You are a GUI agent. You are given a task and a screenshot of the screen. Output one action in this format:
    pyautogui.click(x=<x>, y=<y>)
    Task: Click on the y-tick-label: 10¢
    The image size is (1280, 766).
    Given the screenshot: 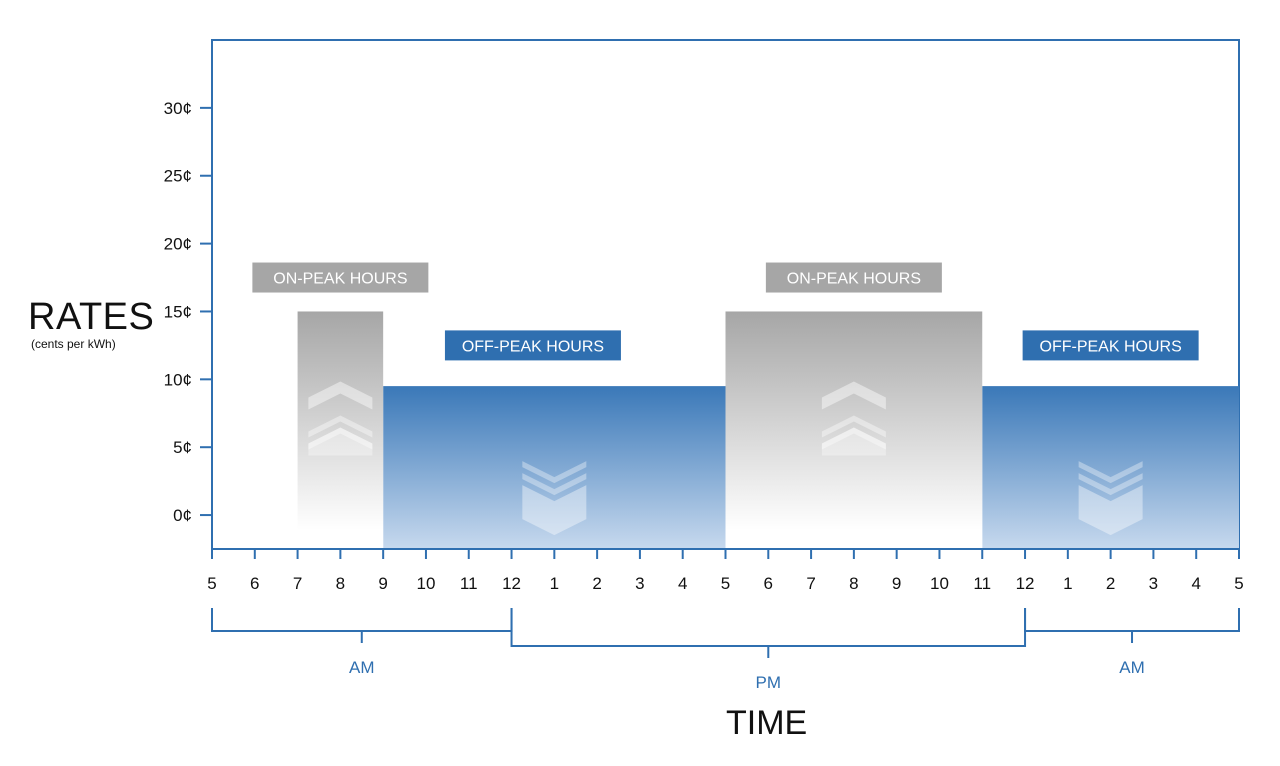 What is the action you would take?
    pyautogui.click(x=178, y=379)
    